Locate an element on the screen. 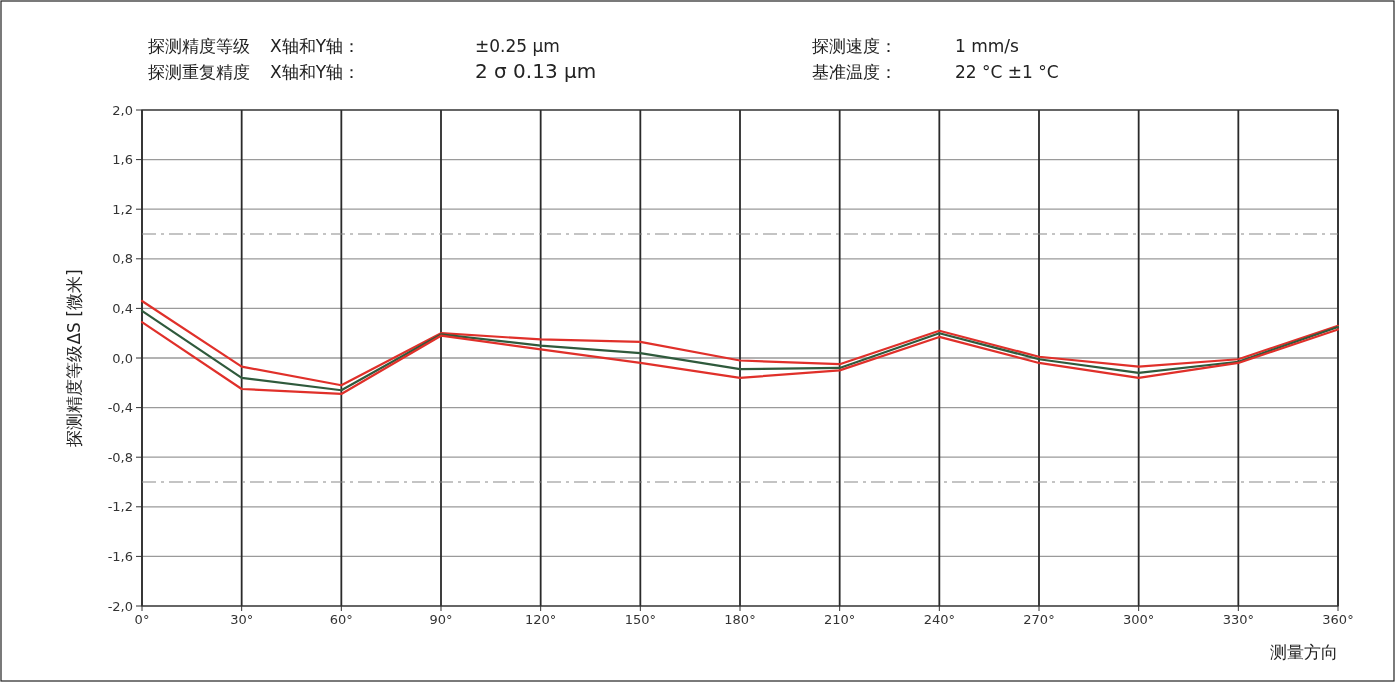 Image resolution: width=1395 pixels, height=682 pixels. x-tick-label: 210° is located at coordinates (840, 619).